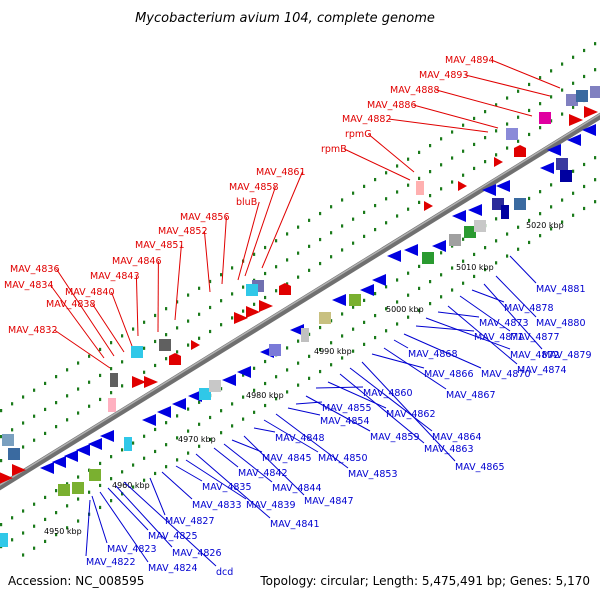  Describe the element at coordinates (300, 438) in the screenshot. I see `gene-label-reverse: MAV_4848` at that location.